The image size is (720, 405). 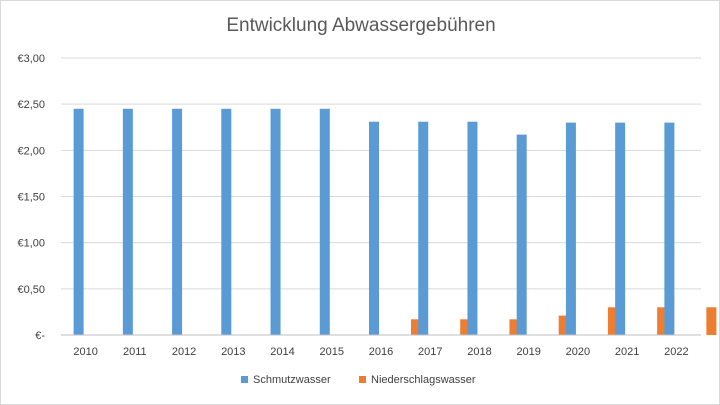 I want to click on chart-title: Entwicklung Abwassergebühren, so click(x=360, y=25).